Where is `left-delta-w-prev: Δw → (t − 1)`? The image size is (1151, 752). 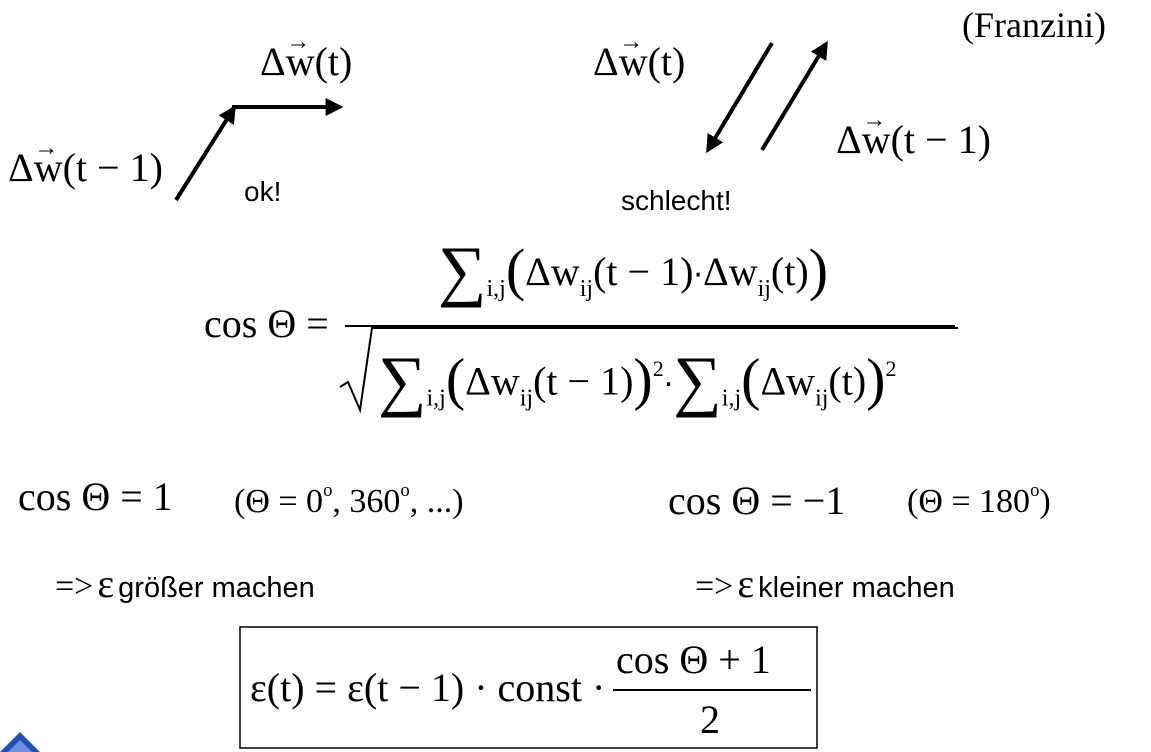 left-delta-w-prev: Δw → (t − 1) is located at coordinates (85, 163).